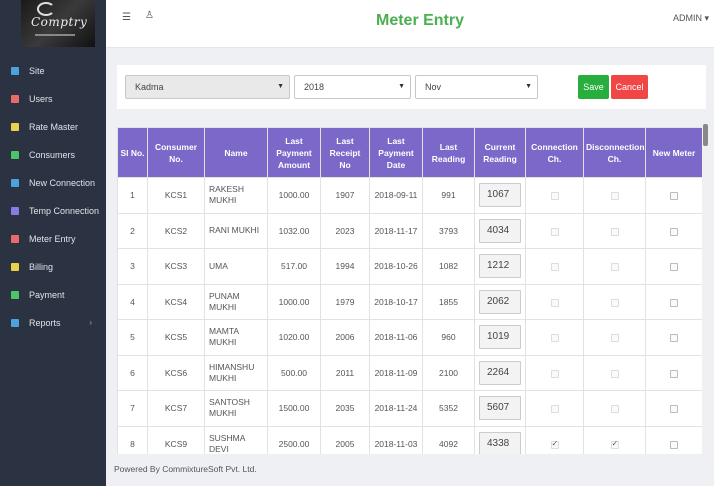 This screenshot has height=486, width=714. What do you see at coordinates (132, 337) in the screenshot?
I see `cell-sl: 5` at bounding box center [132, 337].